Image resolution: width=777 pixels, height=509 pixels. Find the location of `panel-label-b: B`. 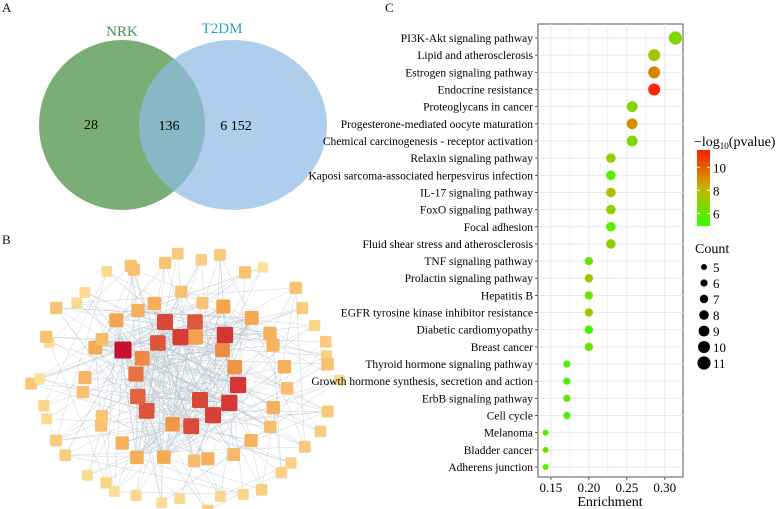

panel-label-b: B is located at coordinates (6, 239).